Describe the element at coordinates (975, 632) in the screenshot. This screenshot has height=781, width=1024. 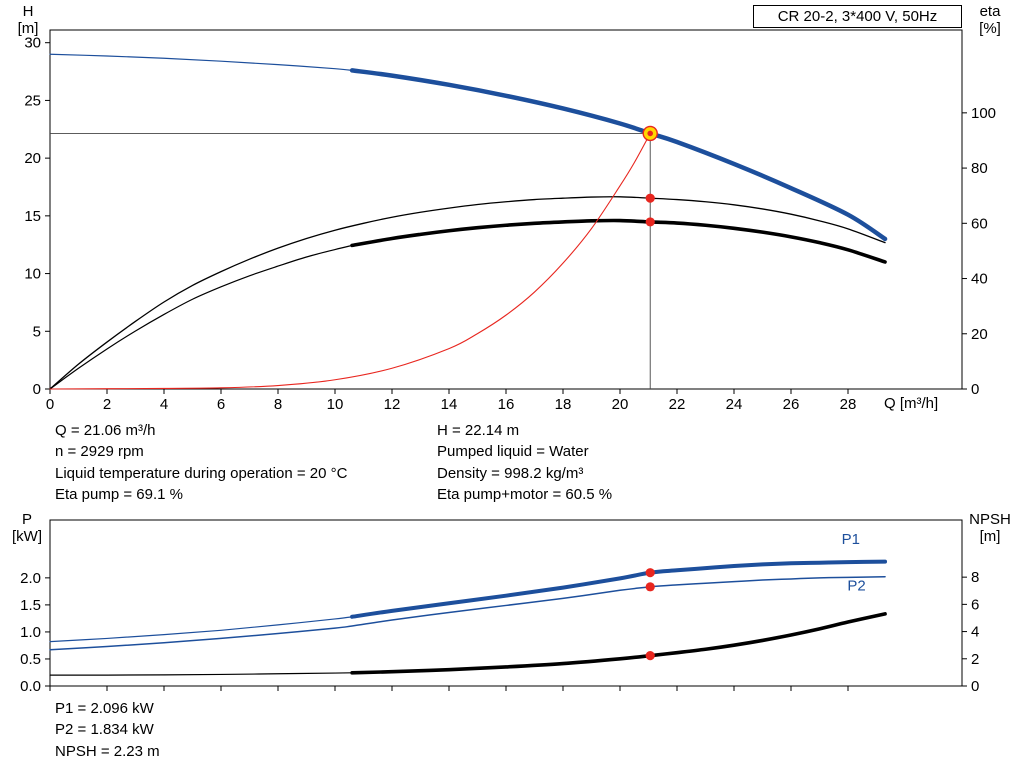
I see `y-right-tick-label: 4` at that location.